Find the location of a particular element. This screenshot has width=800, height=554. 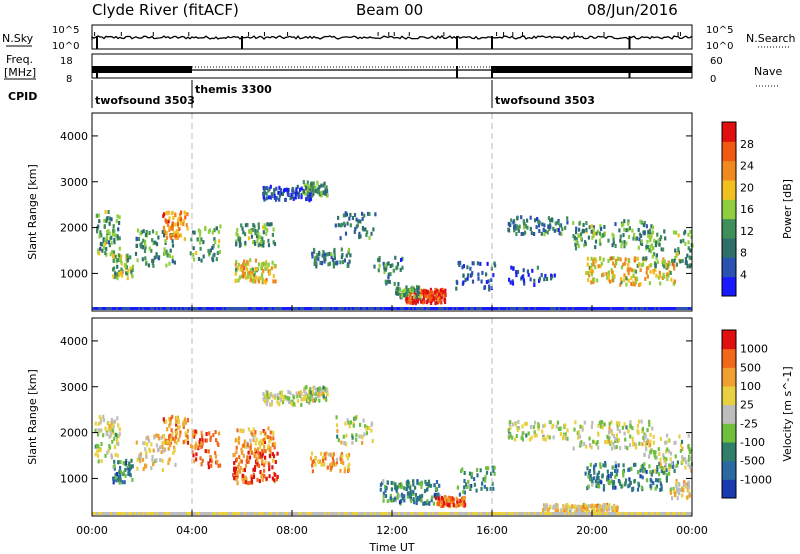

nave-label: Nave is located at coordinates (768, 71).